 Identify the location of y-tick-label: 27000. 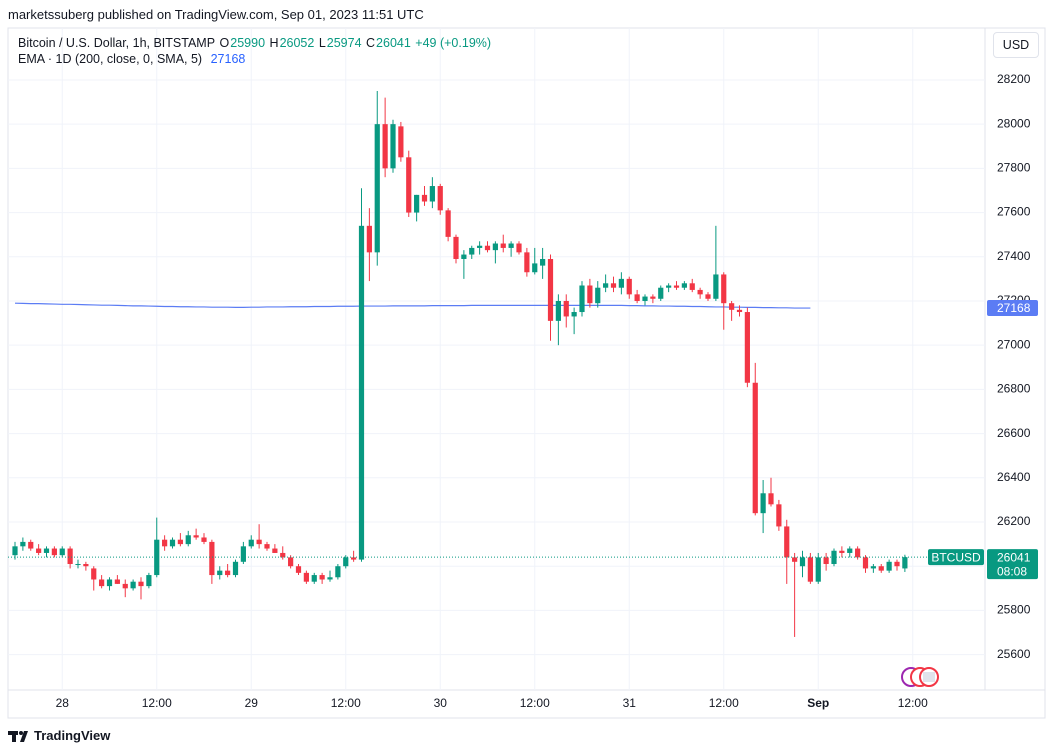
(1014, 344).